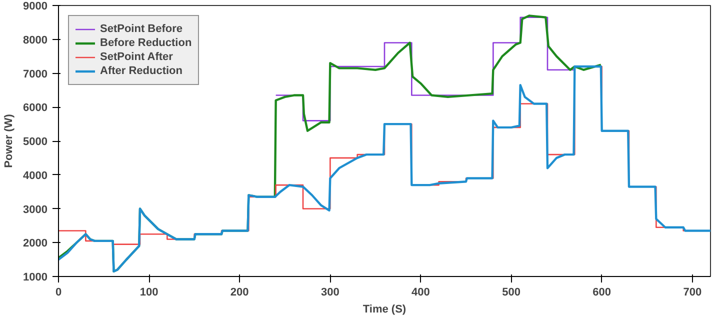 Image resolution: width=719 pixels, height=322 pixels. Describe the element at coordinates (35, 278) in the screenshot. I see `y-tick-label: 1000` at that location.